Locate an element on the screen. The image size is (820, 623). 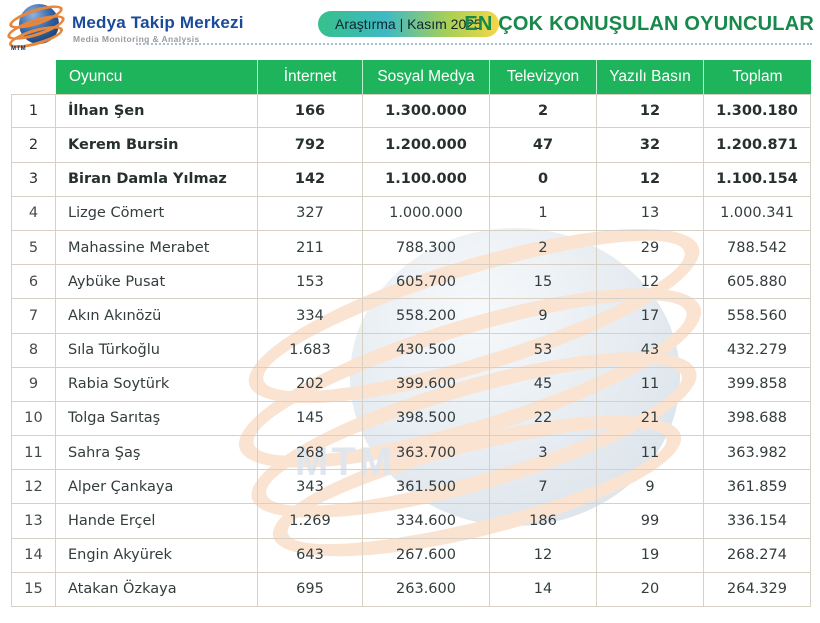
column-header-total: Toplam is located at coordinates (757, 77).